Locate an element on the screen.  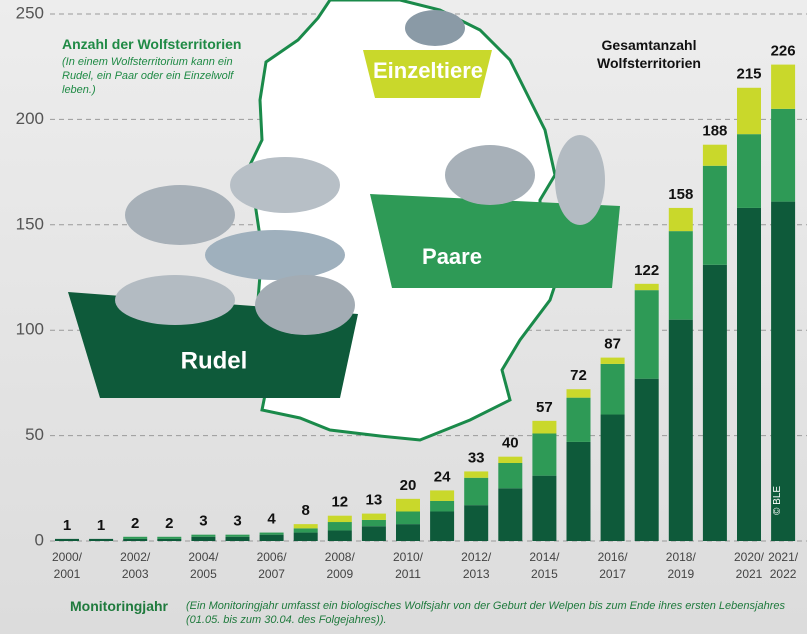
x-tick-label: 2016/2017 is located at coordinates (613, 565).